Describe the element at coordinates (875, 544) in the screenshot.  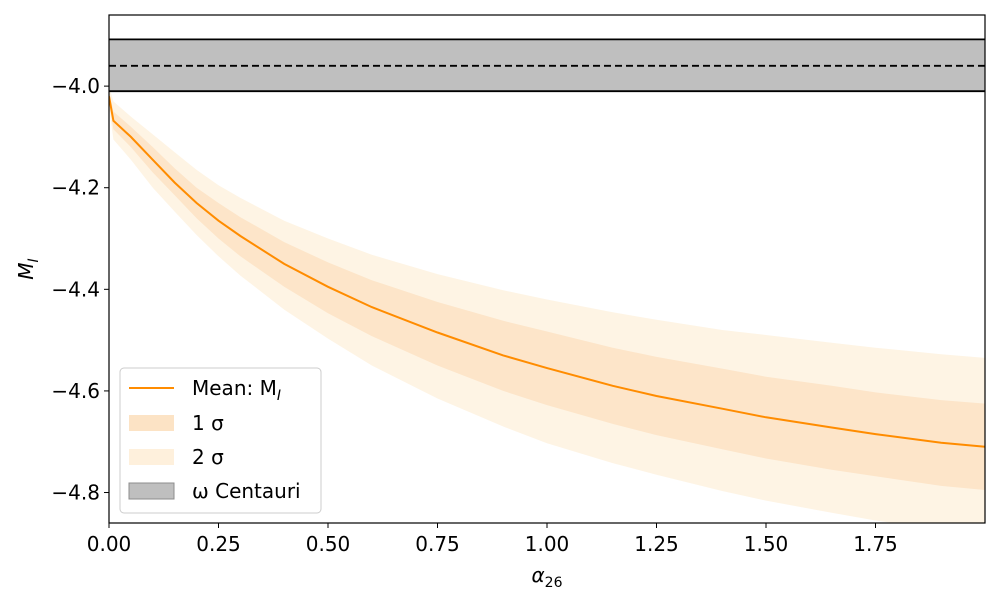
I see `x-tick-label: 1.75` at that location.